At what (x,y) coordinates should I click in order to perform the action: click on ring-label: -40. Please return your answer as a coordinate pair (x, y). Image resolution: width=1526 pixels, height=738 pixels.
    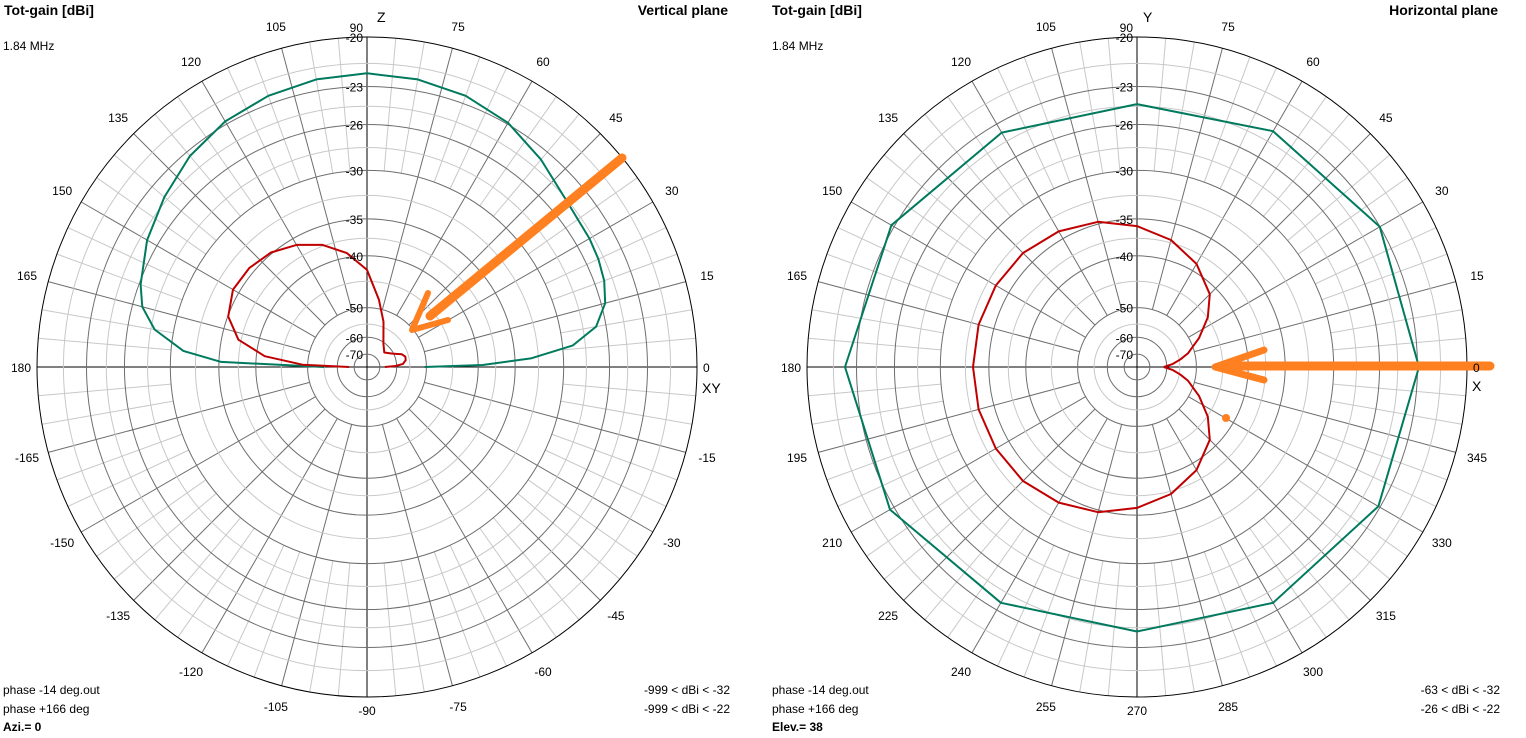
    Looking at the image, I should click on (1125, 257).